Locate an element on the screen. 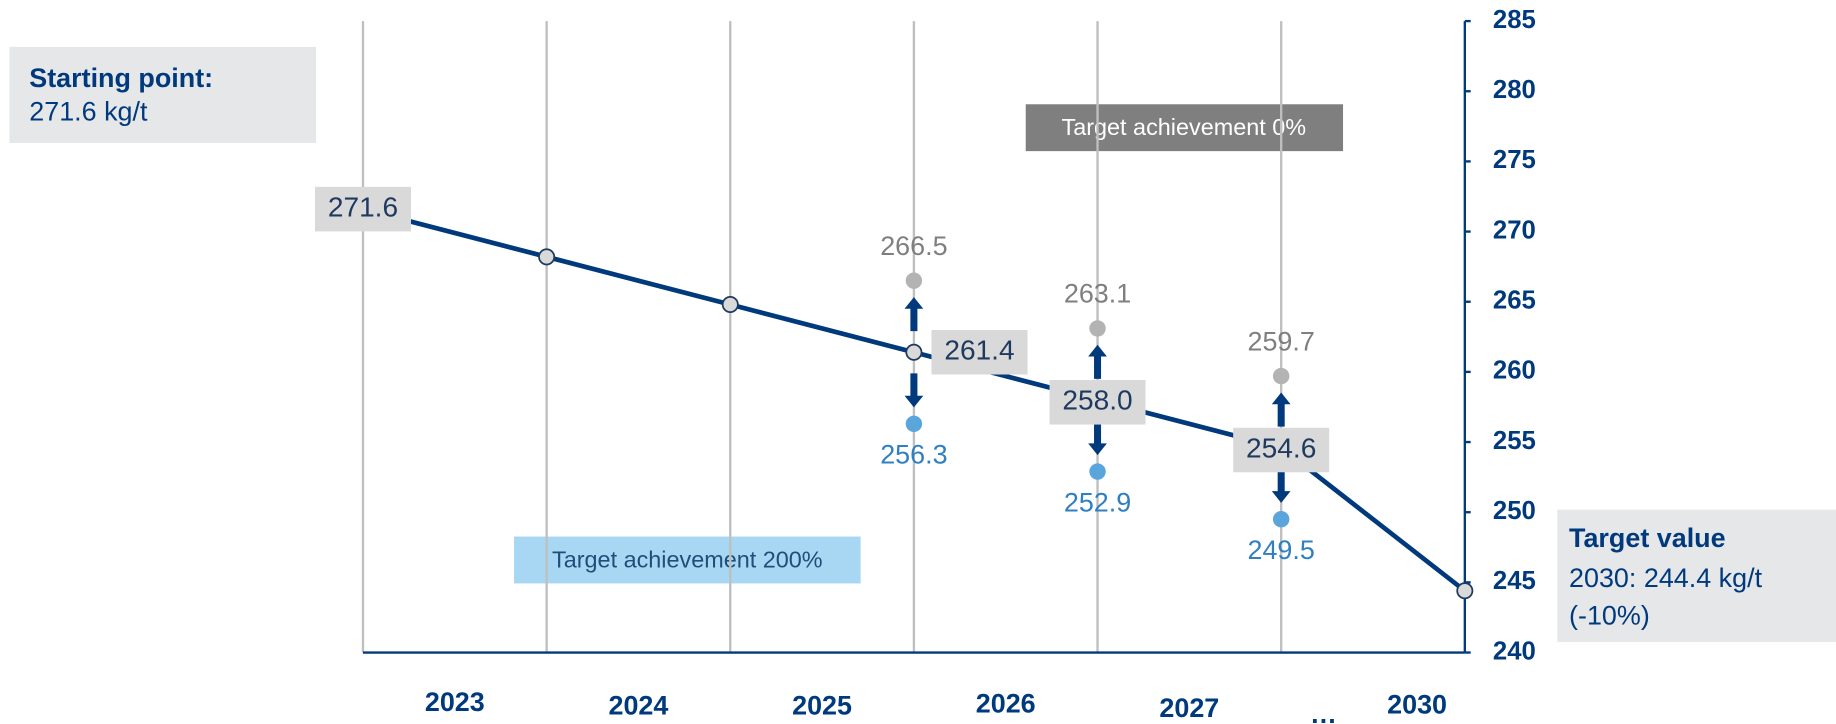 This screenshot has height=724, width=1836. y-tick-label: 260 is located at coordinates (1514, 371).